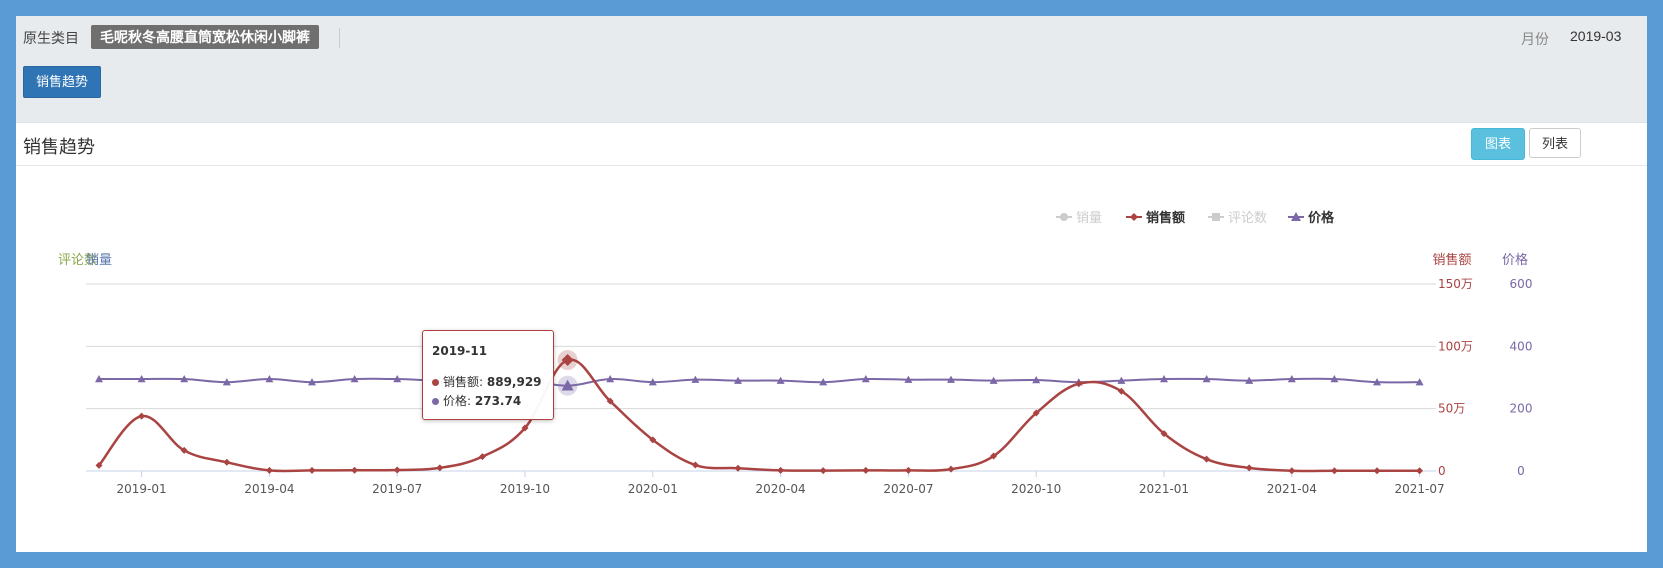  I want to click on tooltip-sales-value: 889,929, so click(514, 382).